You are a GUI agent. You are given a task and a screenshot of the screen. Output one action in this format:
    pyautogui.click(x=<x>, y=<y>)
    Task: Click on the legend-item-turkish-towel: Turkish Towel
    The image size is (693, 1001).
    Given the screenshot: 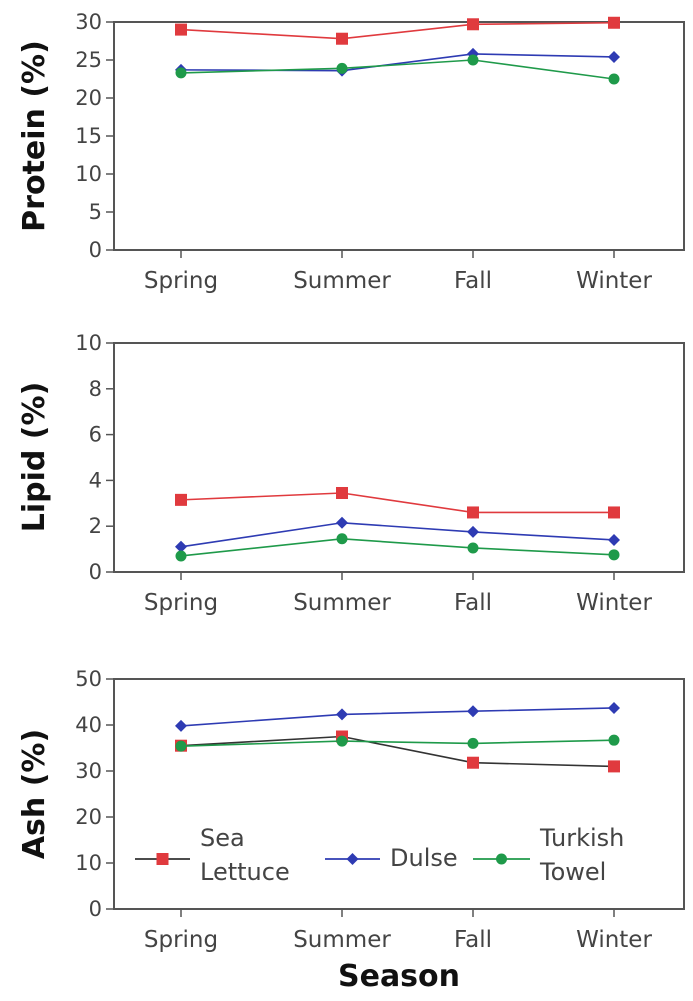 What is the action you would take?
    pyautogui.click(x=548, y=855)
    